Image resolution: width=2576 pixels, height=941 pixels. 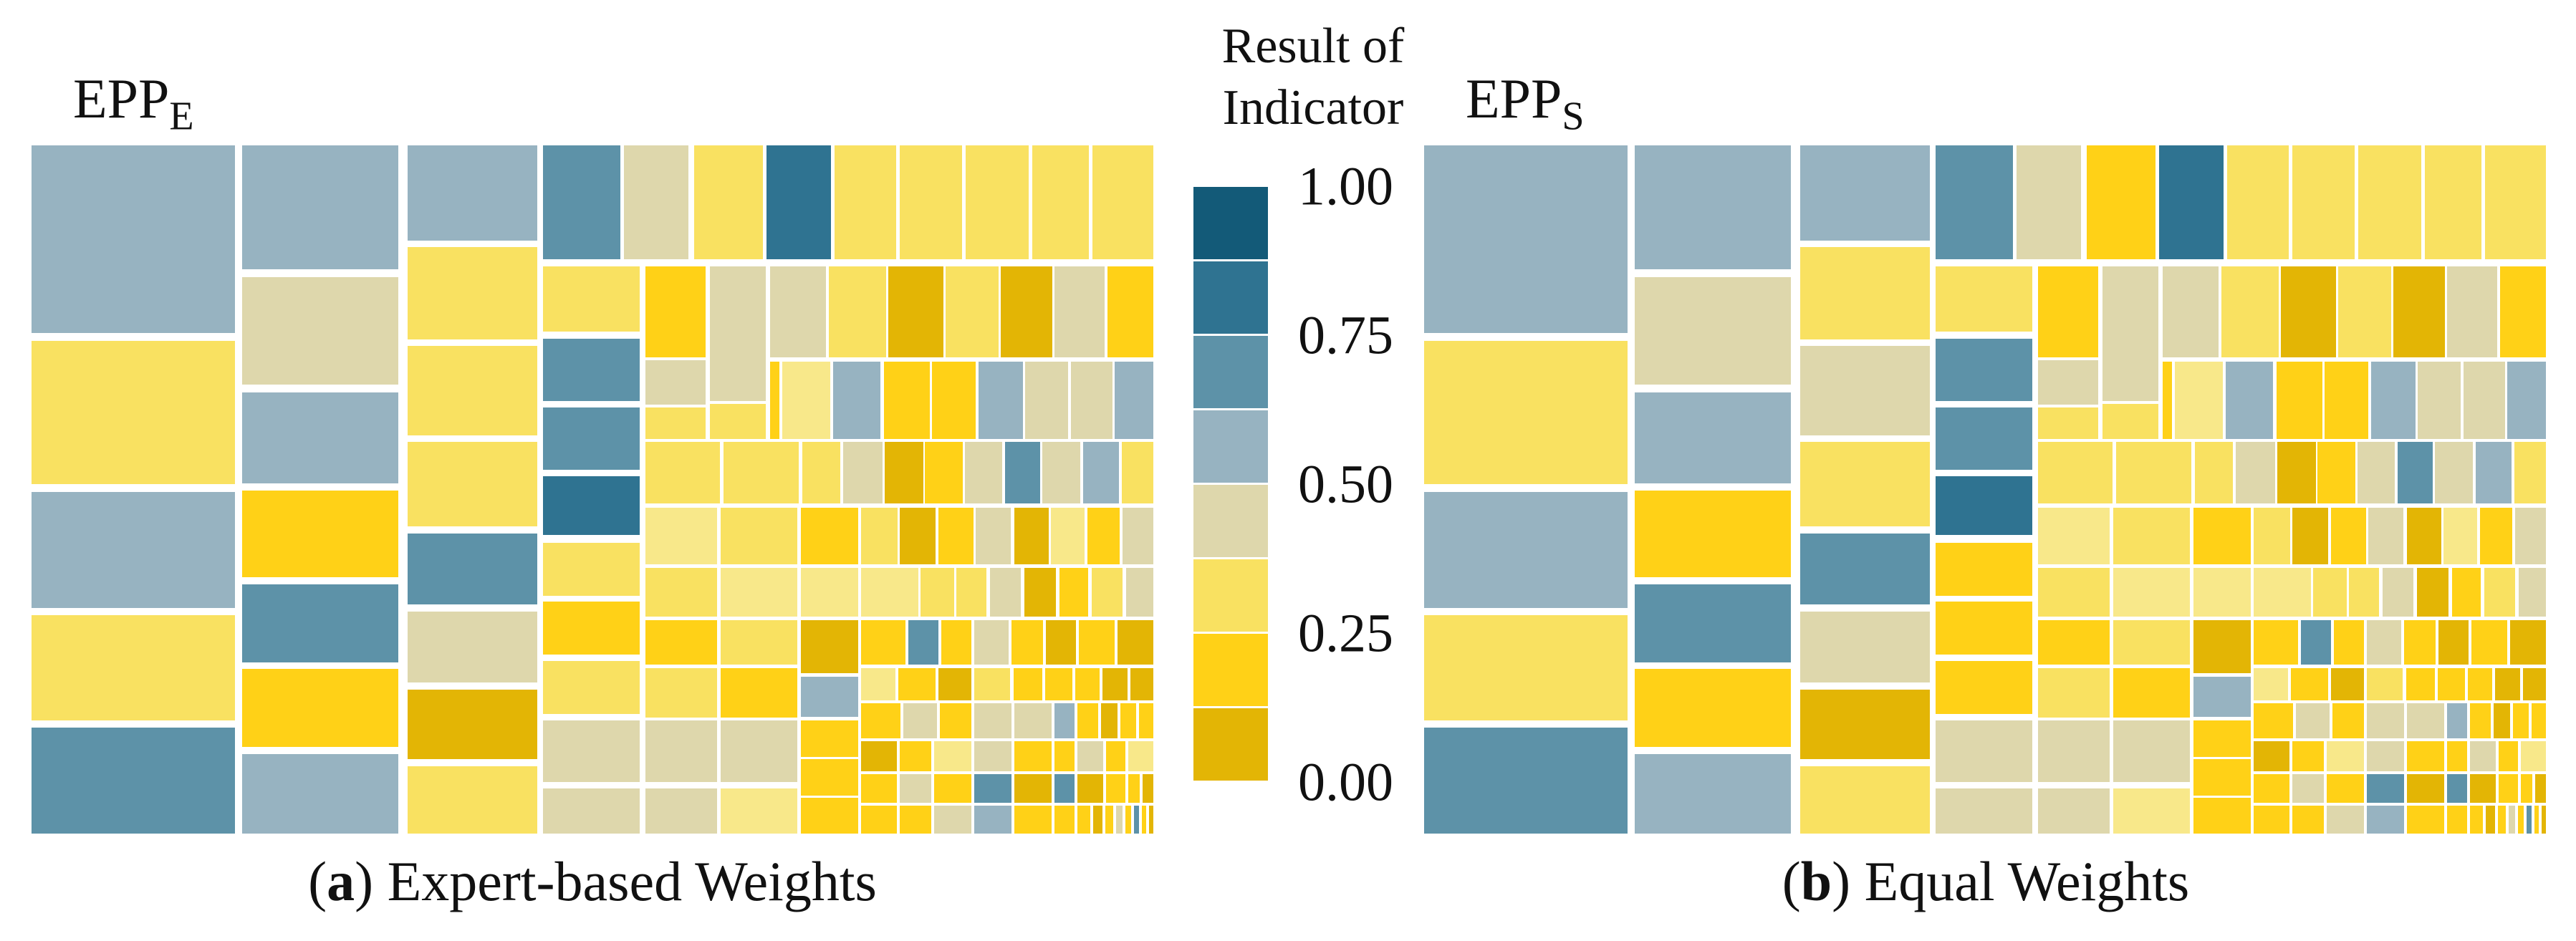 I want to click on caption-b-open-paren: (, so click(x=1791, y=881).